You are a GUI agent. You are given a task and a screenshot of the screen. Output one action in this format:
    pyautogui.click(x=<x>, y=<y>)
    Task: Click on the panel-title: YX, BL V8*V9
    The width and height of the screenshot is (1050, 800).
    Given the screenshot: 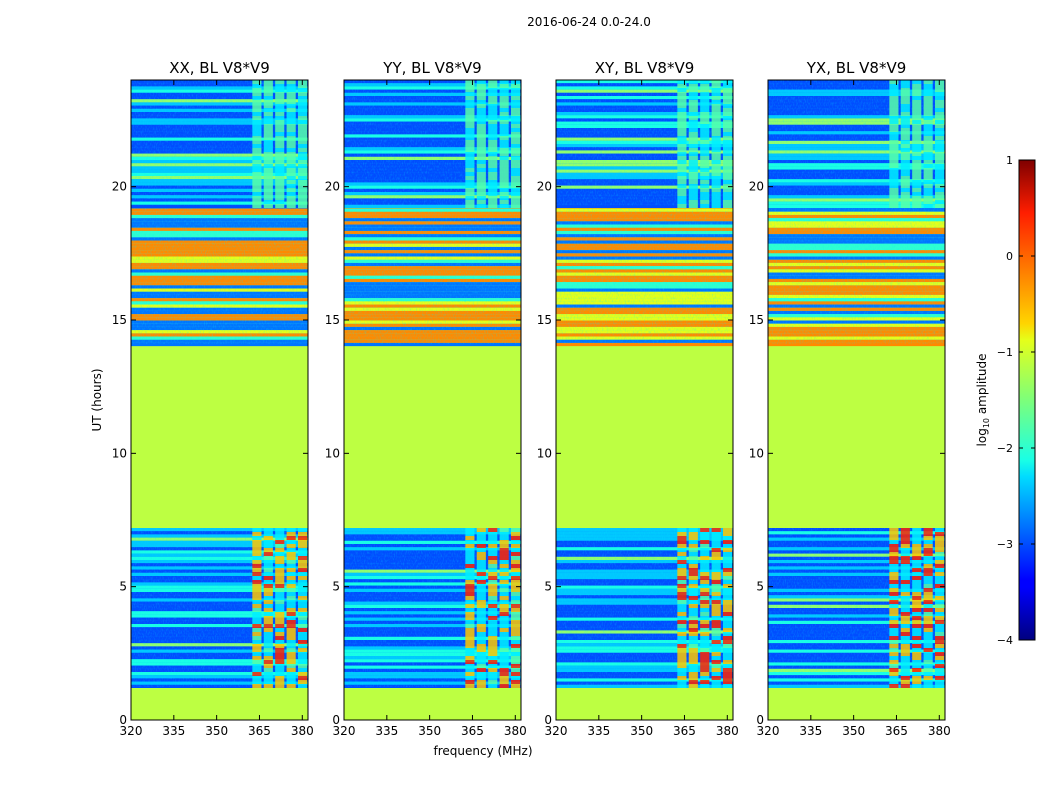 What is the action you would take?
    pyautogui.click(x=856, y=68)
    